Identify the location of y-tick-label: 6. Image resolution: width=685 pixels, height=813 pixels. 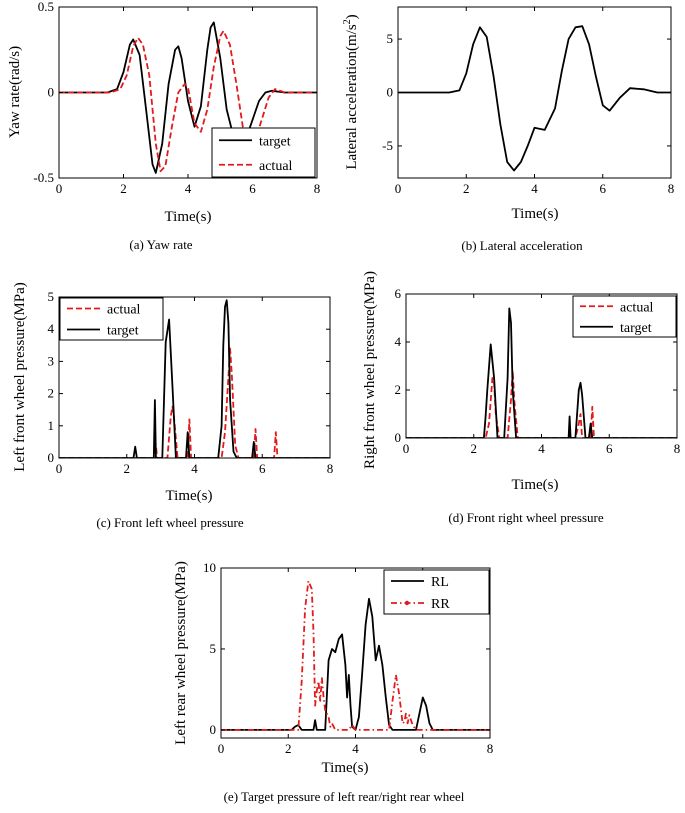
(398, 293).